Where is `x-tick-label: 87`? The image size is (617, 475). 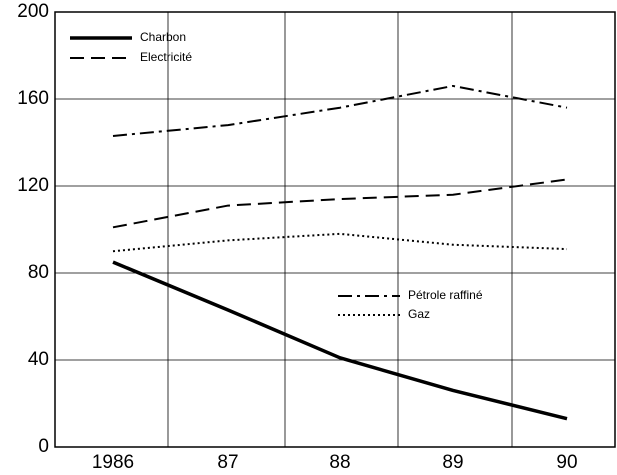
x-tick-label: 87 is located at coordinates (227, 462).